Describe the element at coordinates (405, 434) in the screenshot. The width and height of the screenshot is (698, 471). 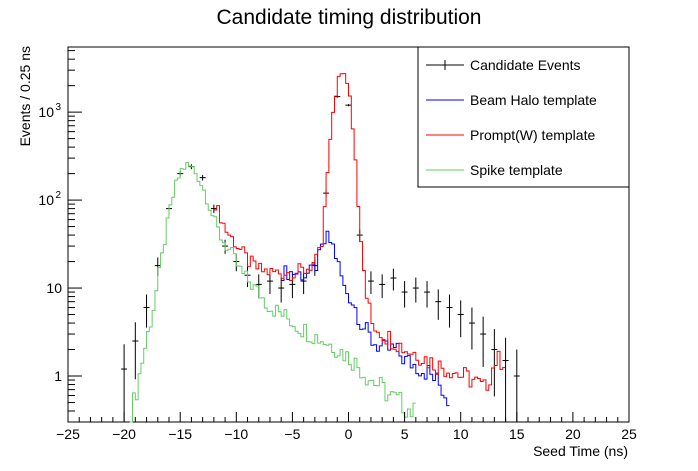
I see `x-tick-label: 5` at that location.